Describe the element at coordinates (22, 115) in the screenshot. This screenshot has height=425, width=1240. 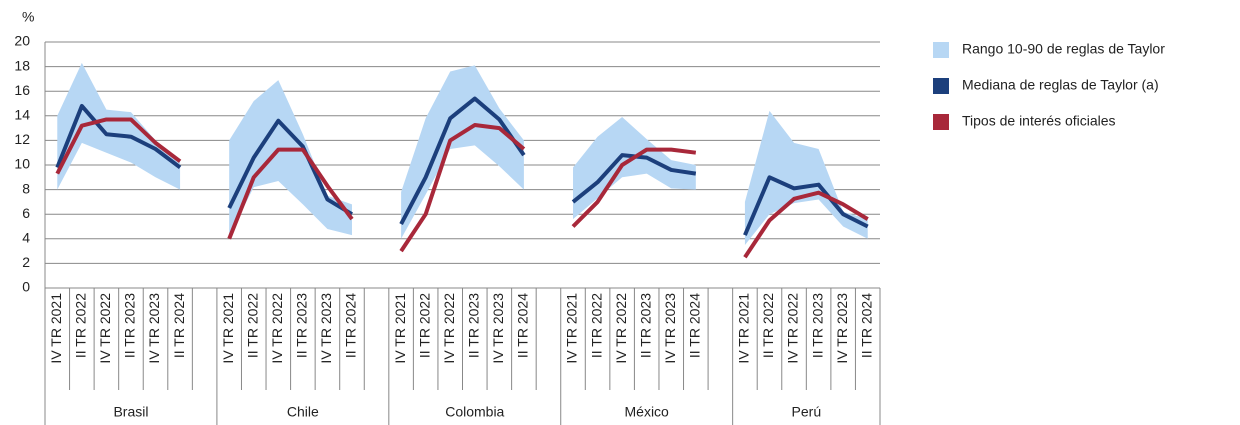
I see `y-tick-label: 14` at that location.